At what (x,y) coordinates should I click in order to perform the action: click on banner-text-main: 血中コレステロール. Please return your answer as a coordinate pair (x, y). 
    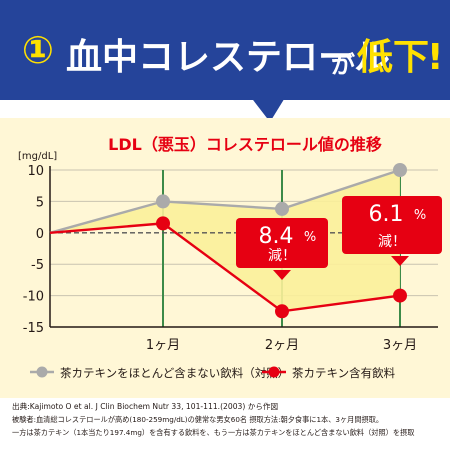
    Looking at the image, I should click on (228, 57).